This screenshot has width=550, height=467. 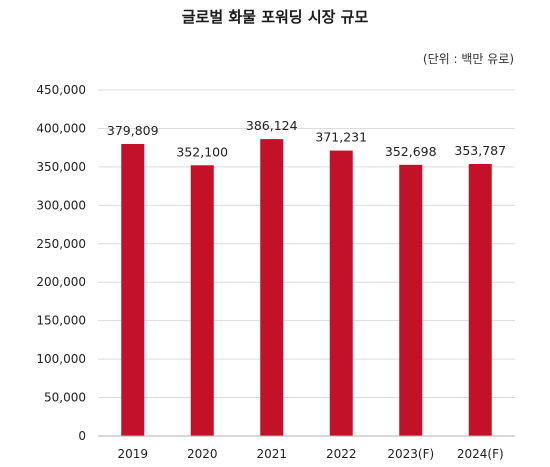 I want to click on data-label: 353,787, so click(x=480, y=150).